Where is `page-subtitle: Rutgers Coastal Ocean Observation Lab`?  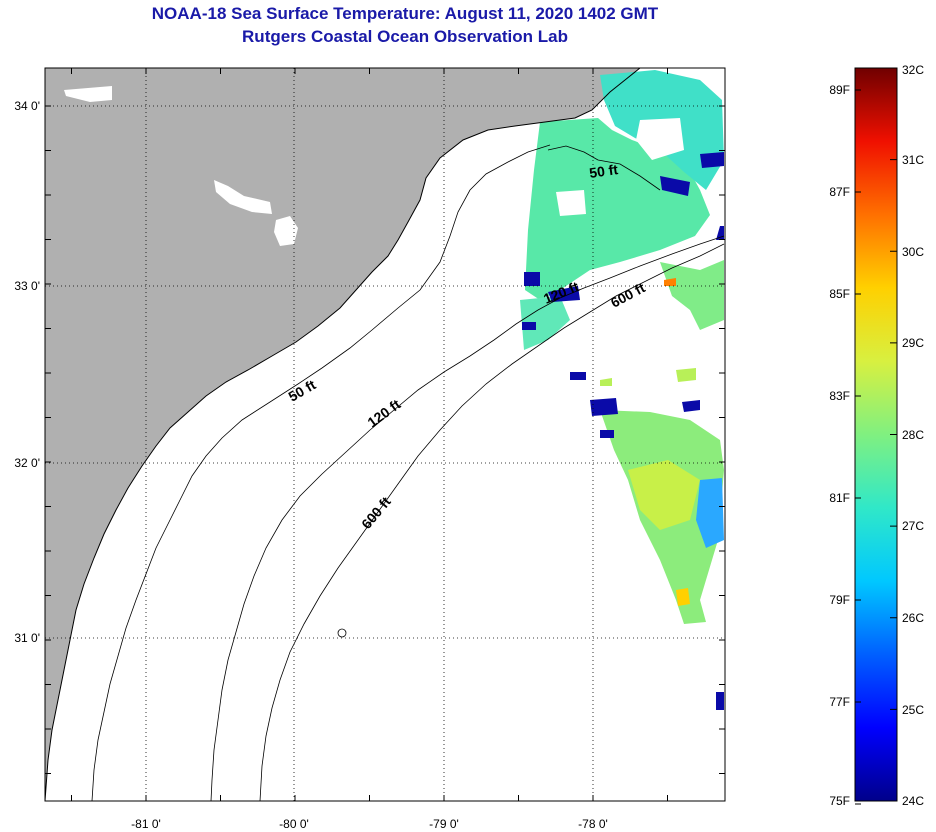
page-subtitle: Rutgers Coastal Ocean Observation Lab is located at coordinates (405, 36).